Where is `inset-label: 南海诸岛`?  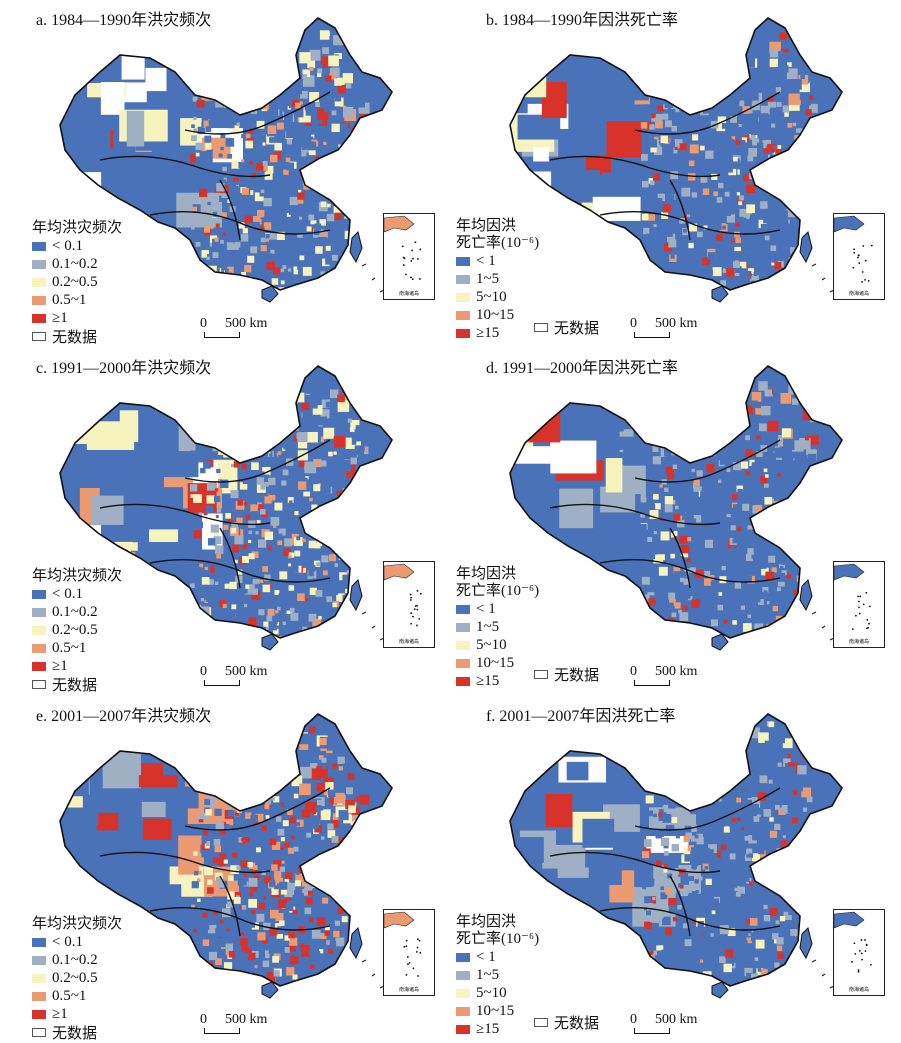
inset-label: 南海诸岛 is located at coordinates (408, 294).